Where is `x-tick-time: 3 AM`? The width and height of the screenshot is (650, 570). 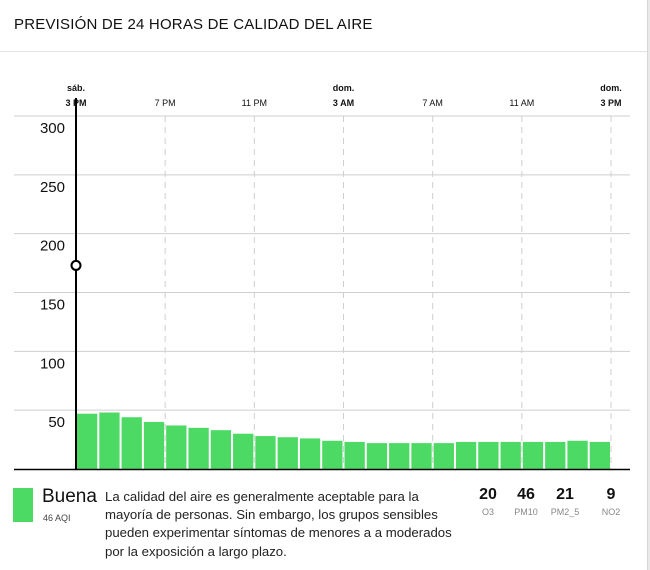
x-tick-time: 3 AM is located at coordinates (343, 103).